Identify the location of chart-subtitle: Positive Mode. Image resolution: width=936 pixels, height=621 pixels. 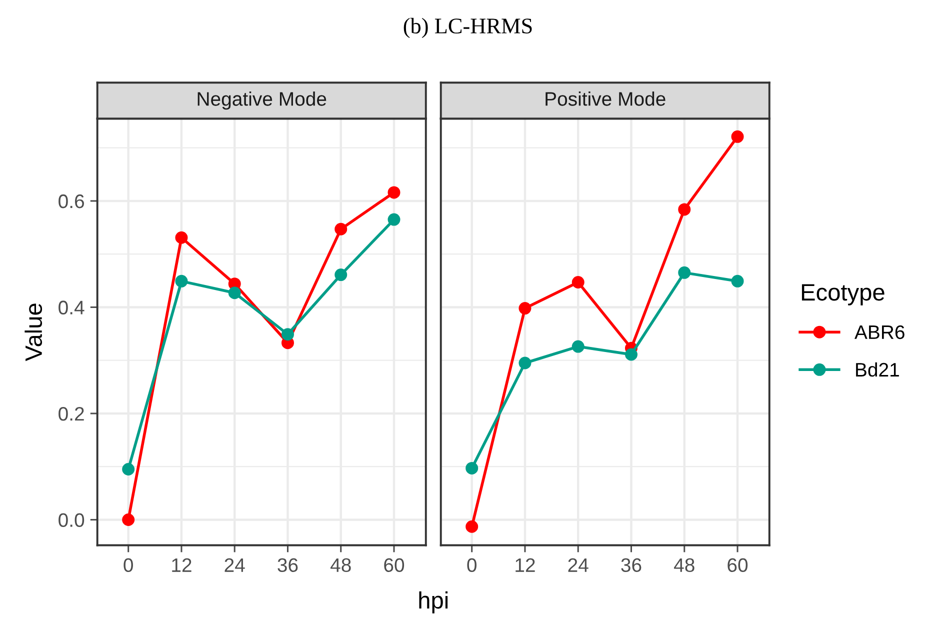
(606, 99).